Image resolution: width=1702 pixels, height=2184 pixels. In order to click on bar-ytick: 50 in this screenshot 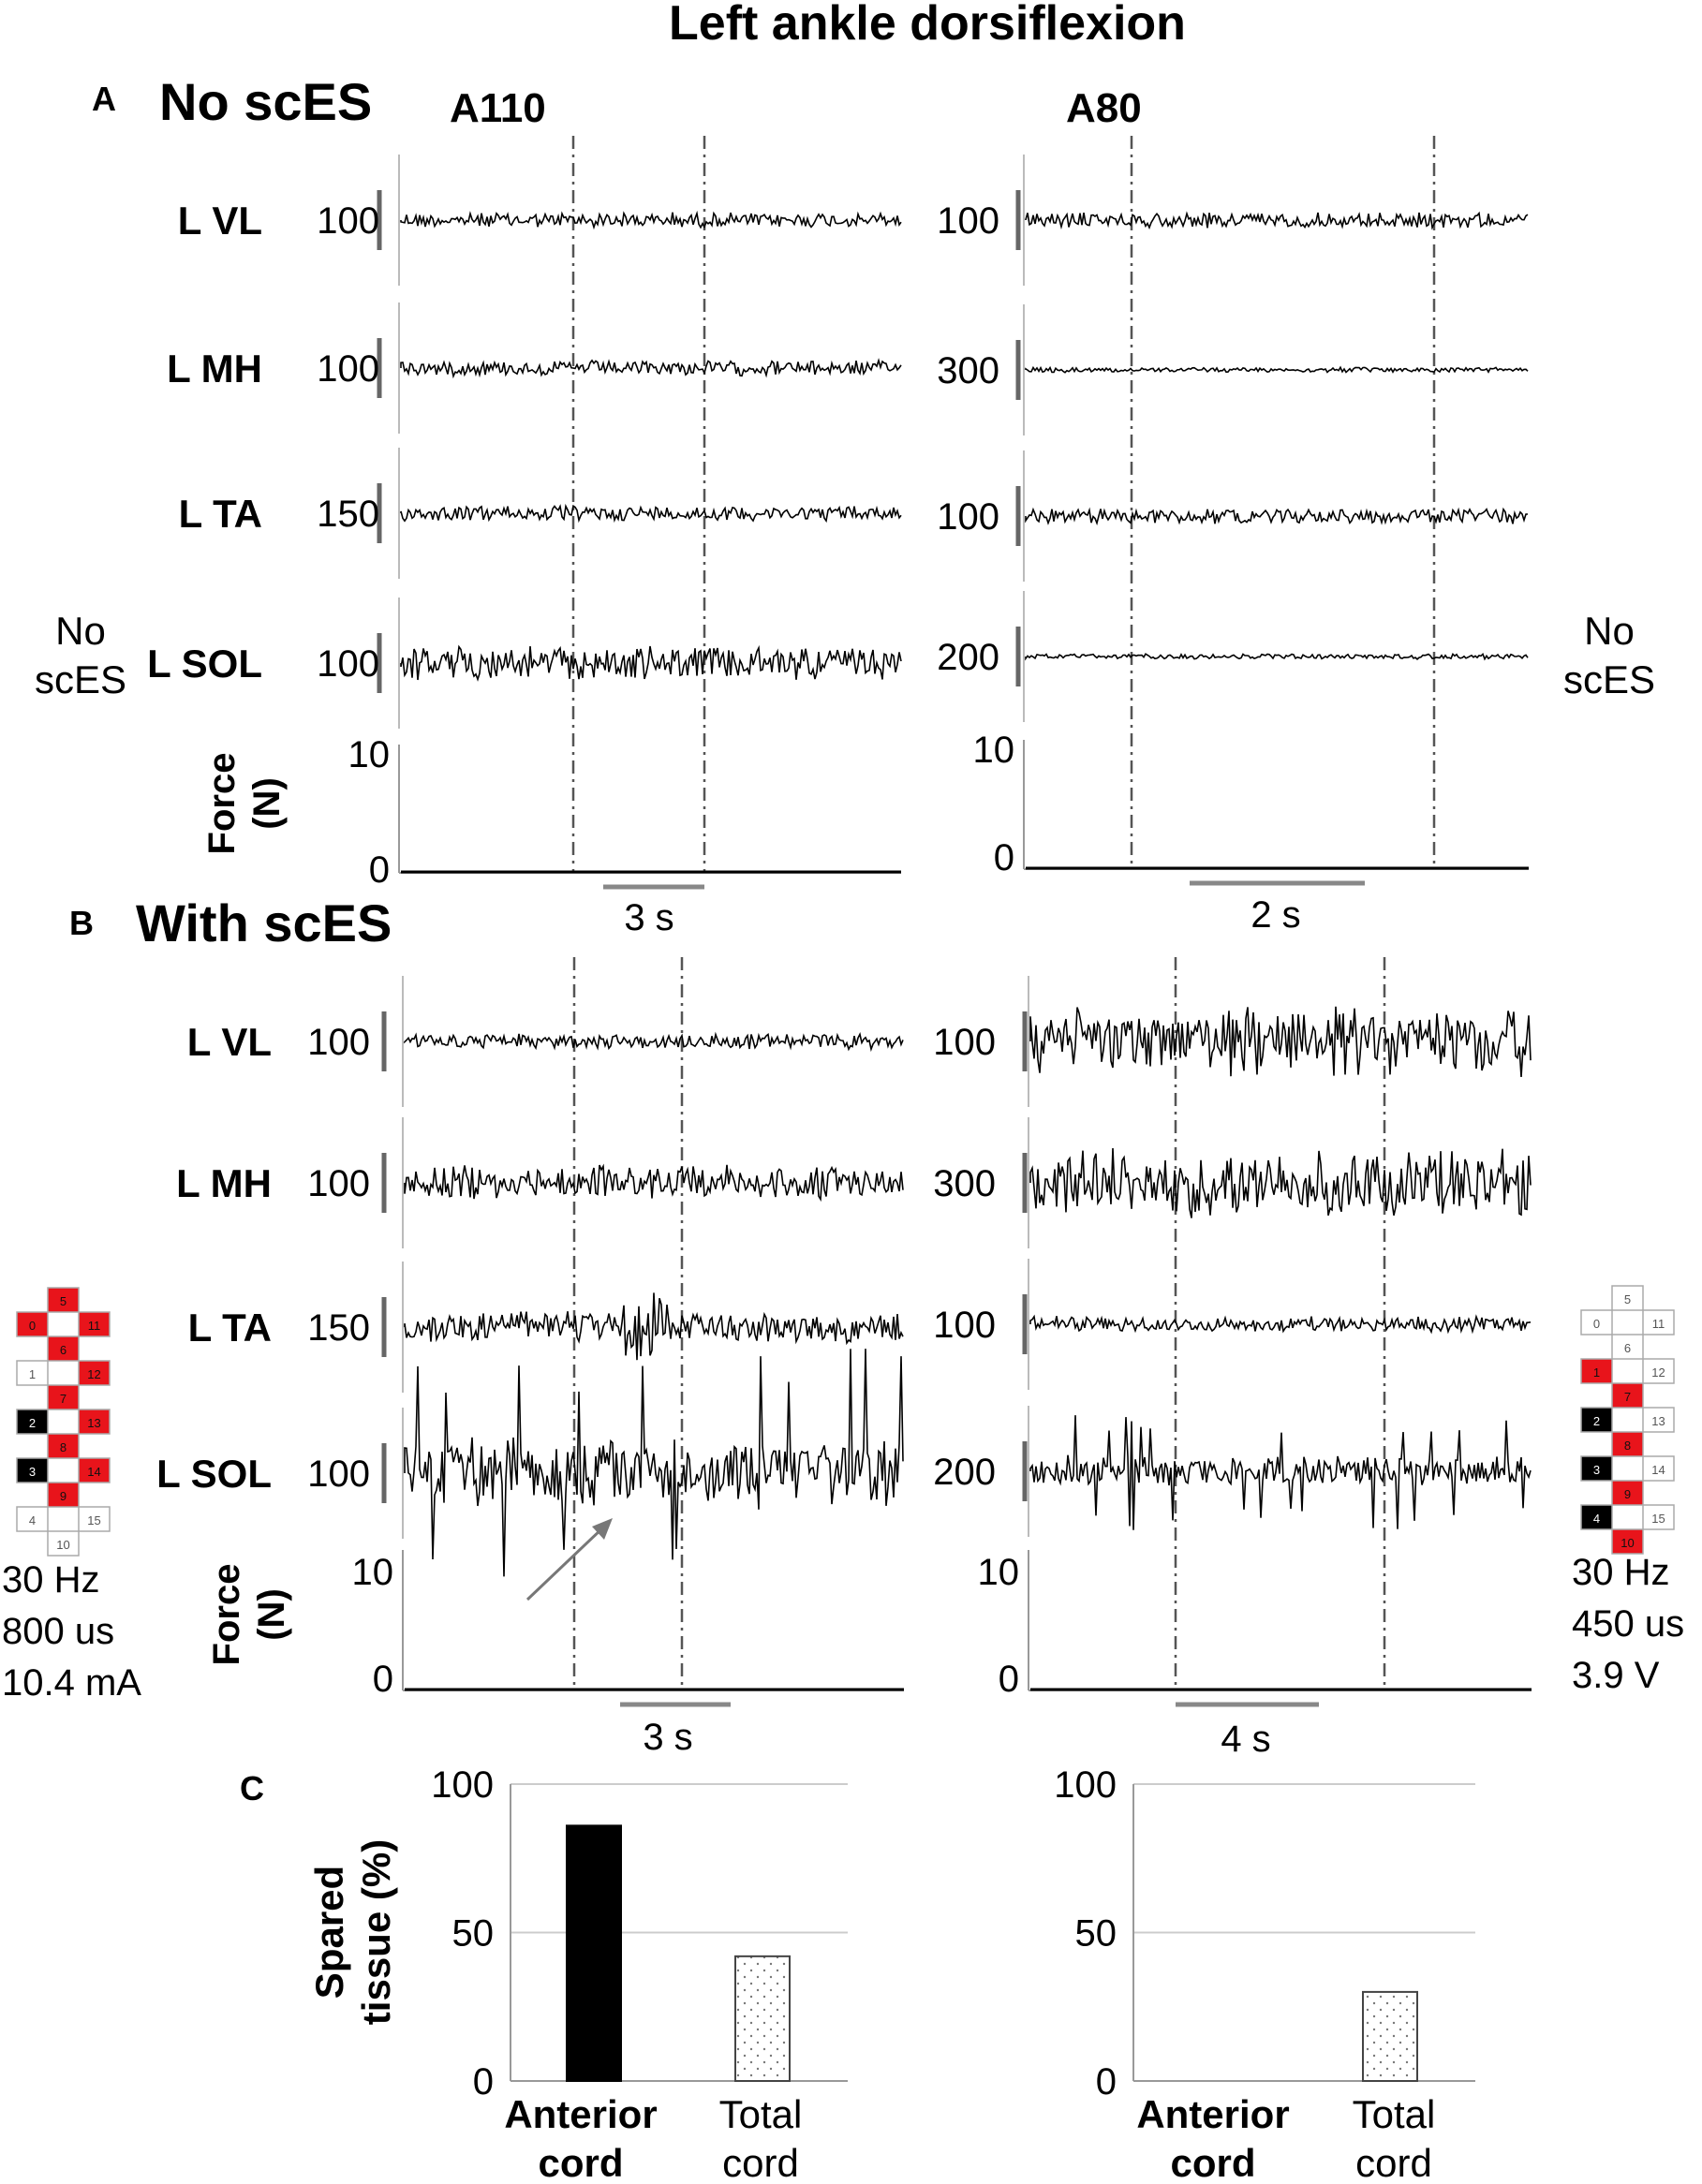, I will do `click(1096, 1934)`.